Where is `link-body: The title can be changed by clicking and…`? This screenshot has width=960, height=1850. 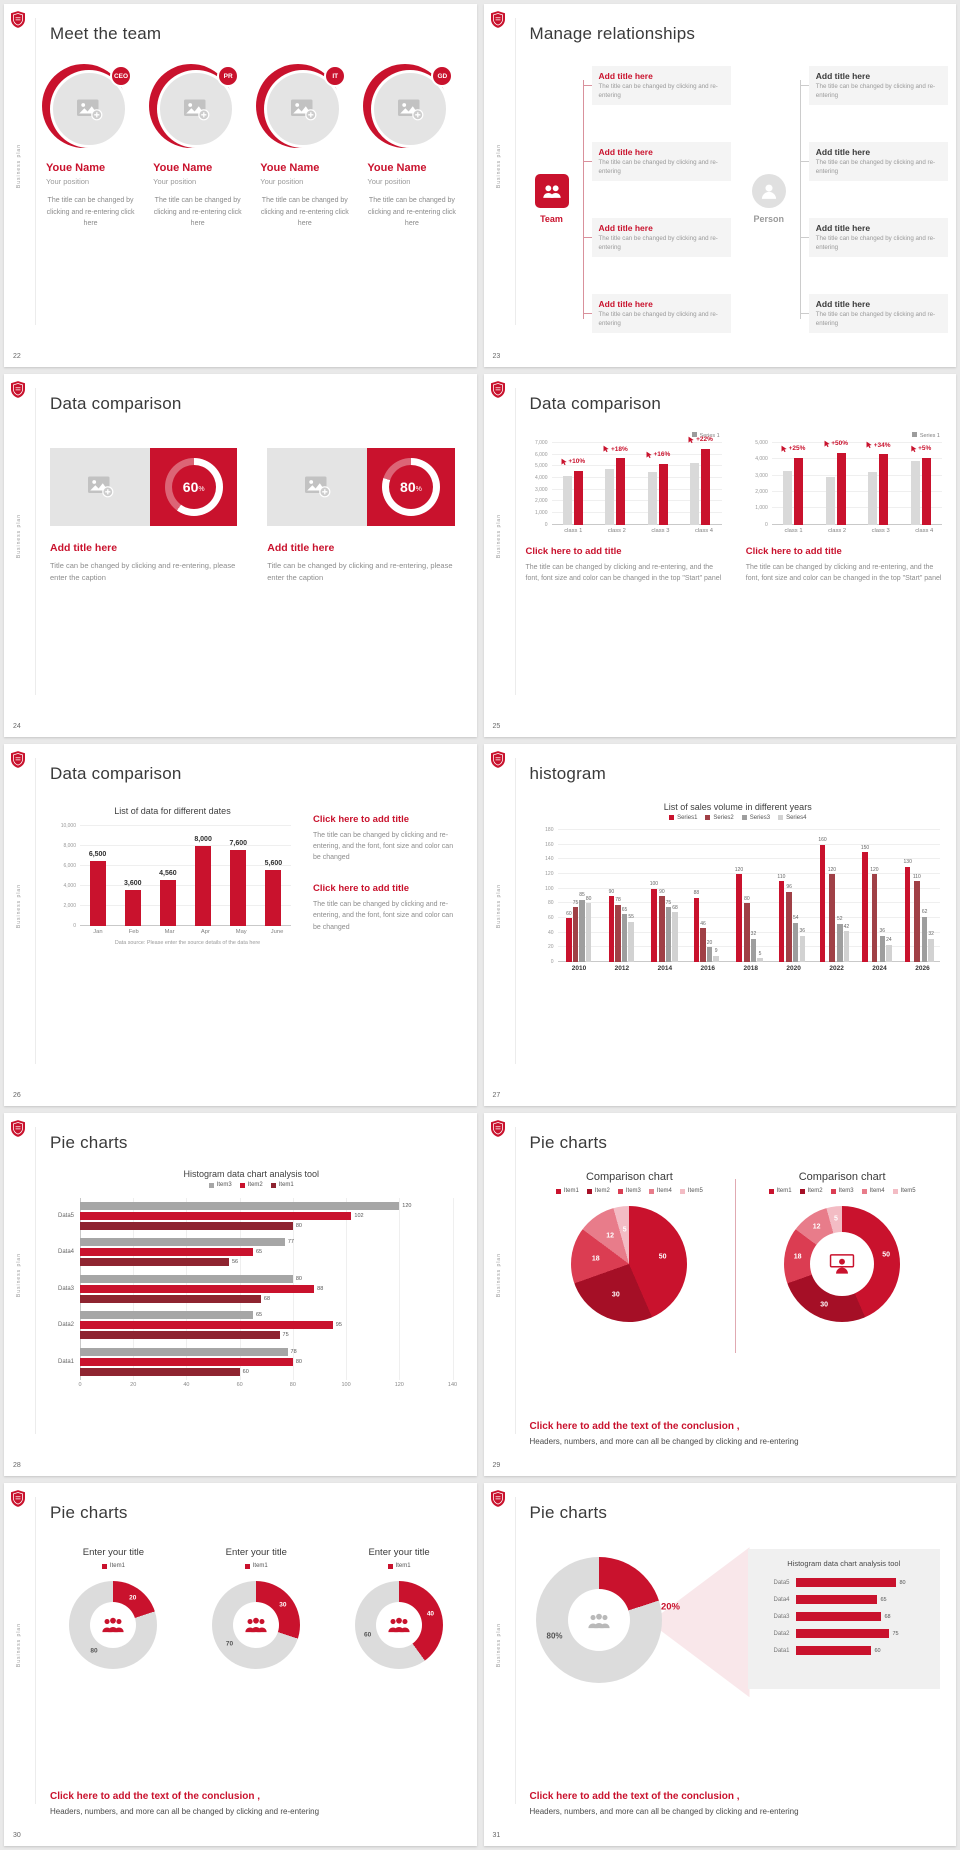
link-body: The title can be changed by clicking and… is located at coordinates (623, 572).